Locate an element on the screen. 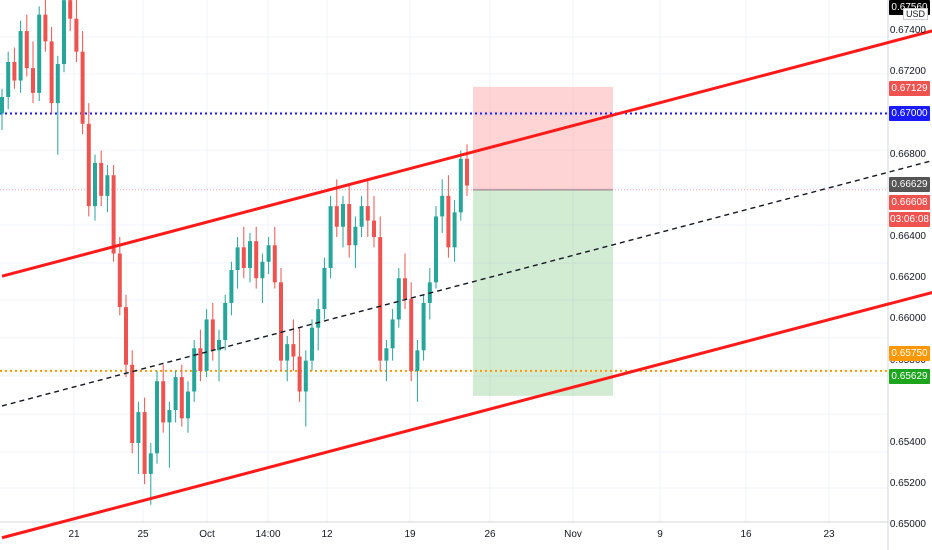 The image size is (932, 550). time-tick-label: 19 is located at coordinates (410, 534).